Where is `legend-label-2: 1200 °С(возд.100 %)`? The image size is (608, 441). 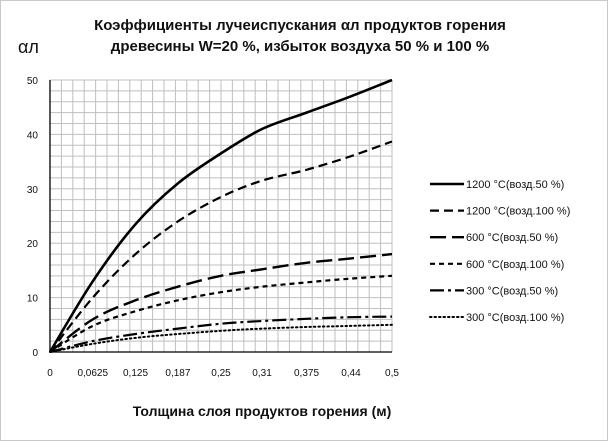 legend-label-2: 1200 °С(возд.100 %) is located at coordinates (518, 212).